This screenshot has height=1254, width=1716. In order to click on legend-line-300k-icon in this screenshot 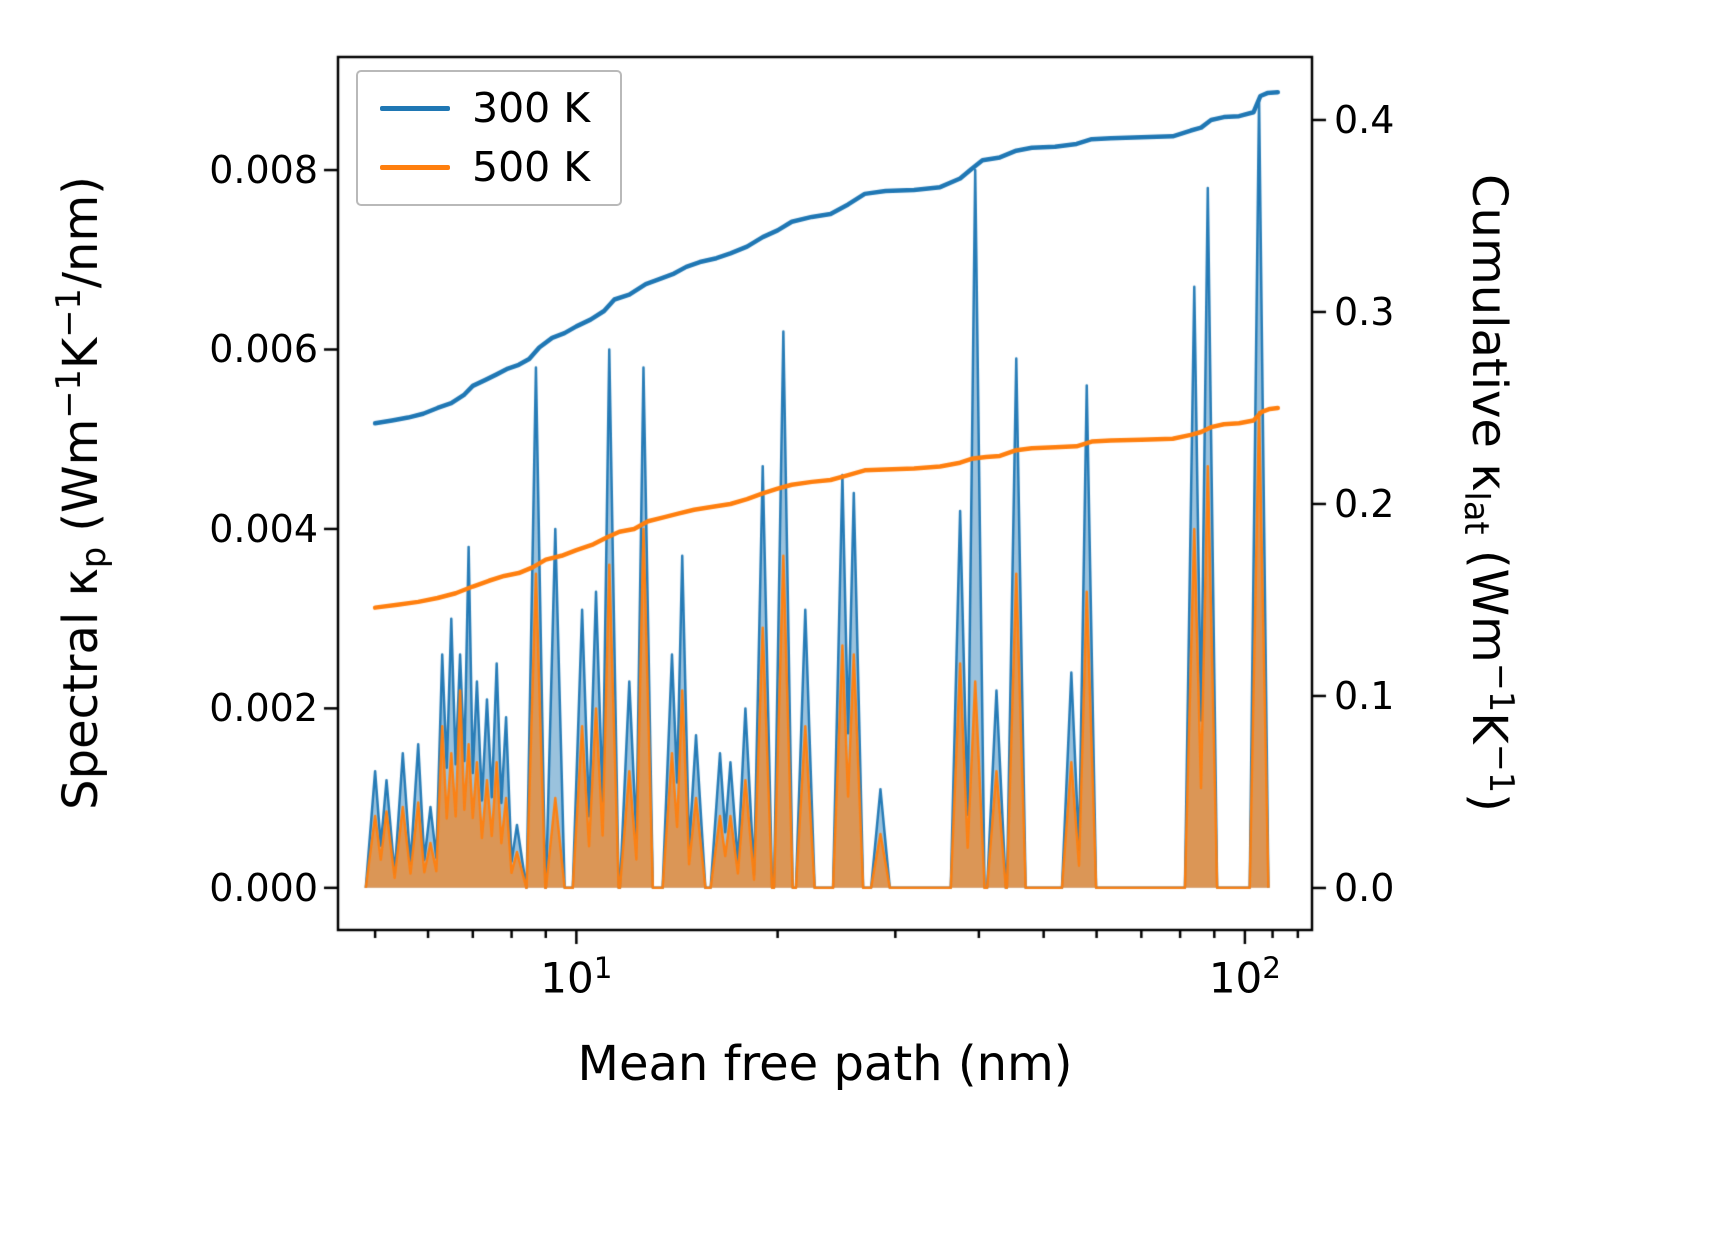, I will do `click(415, 108)`.